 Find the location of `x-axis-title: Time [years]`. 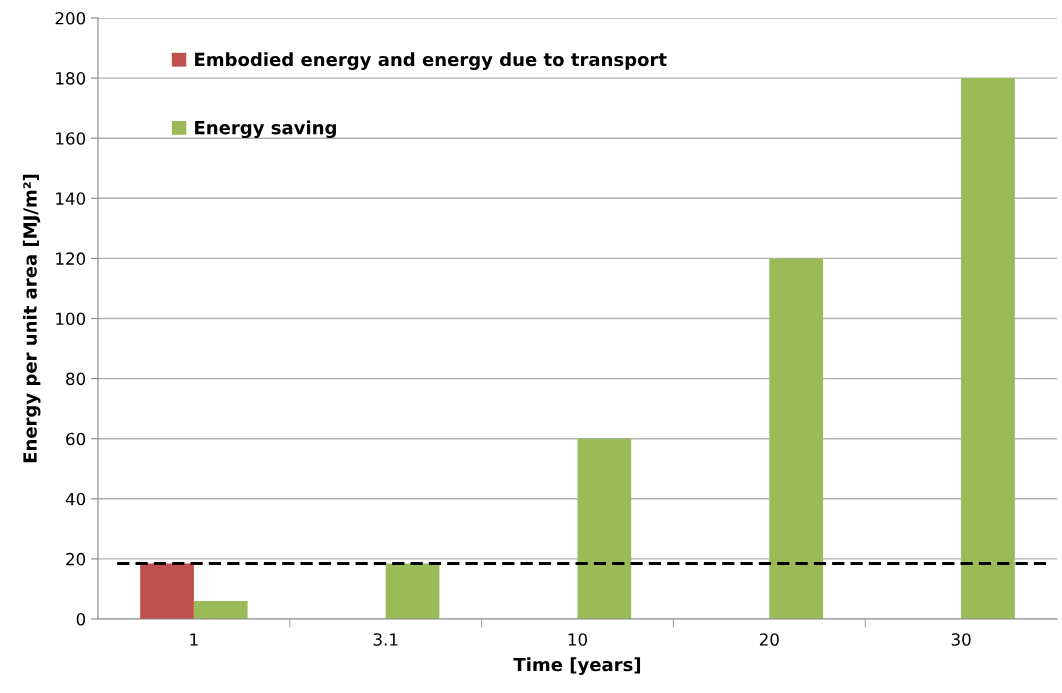

x-axis-title: Time [years] is located at coordinates (577, 666).